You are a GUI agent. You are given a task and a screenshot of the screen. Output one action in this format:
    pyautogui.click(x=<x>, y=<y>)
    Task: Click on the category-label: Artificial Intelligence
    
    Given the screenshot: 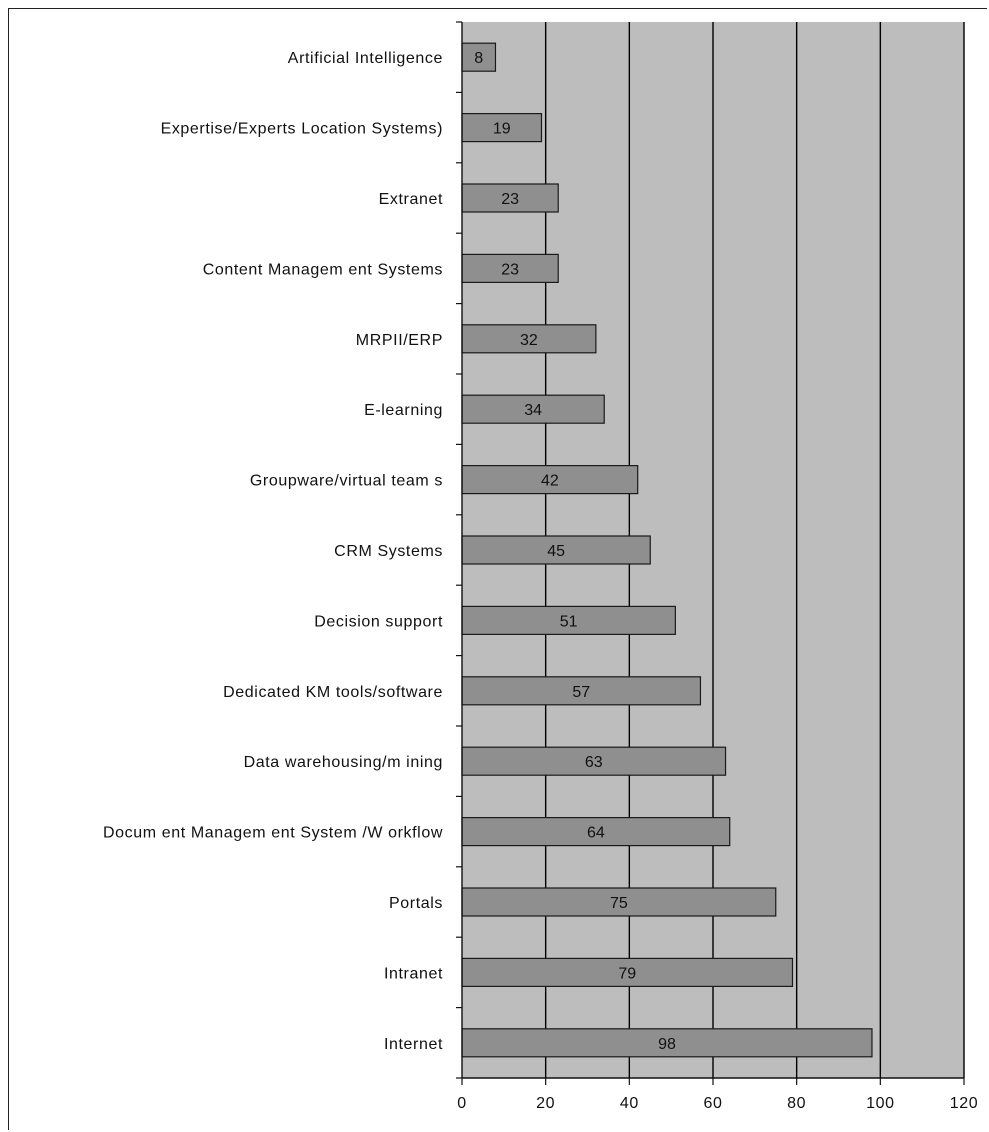 What is the action you would take?
    pyautogui.click(x=365, y=58)
    